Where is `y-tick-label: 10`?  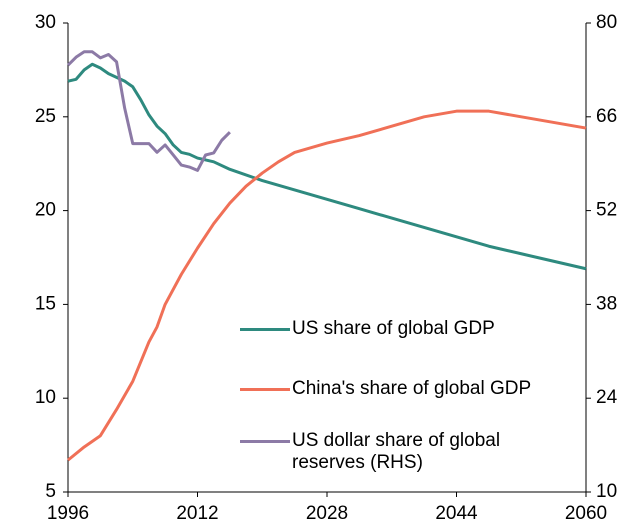
y-tick-label: 10 is located at coordinates (45, 397).